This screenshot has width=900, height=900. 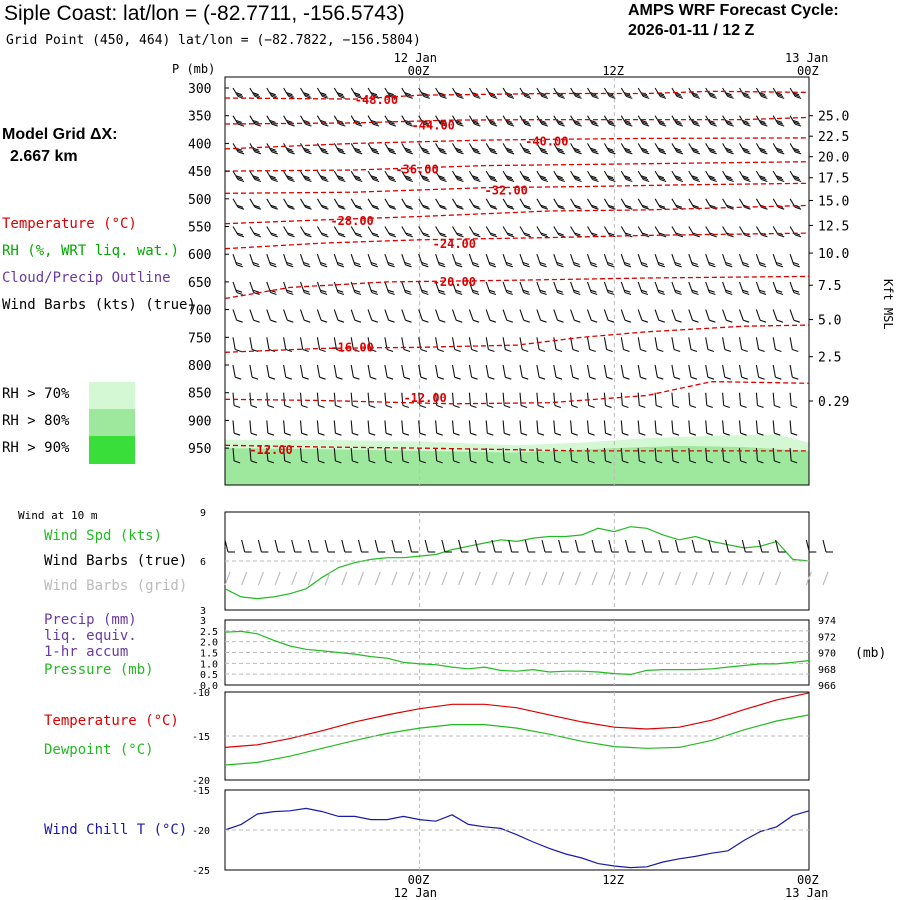 I want to click on height-tick-label: 2.5, so click(x=829, y=358).